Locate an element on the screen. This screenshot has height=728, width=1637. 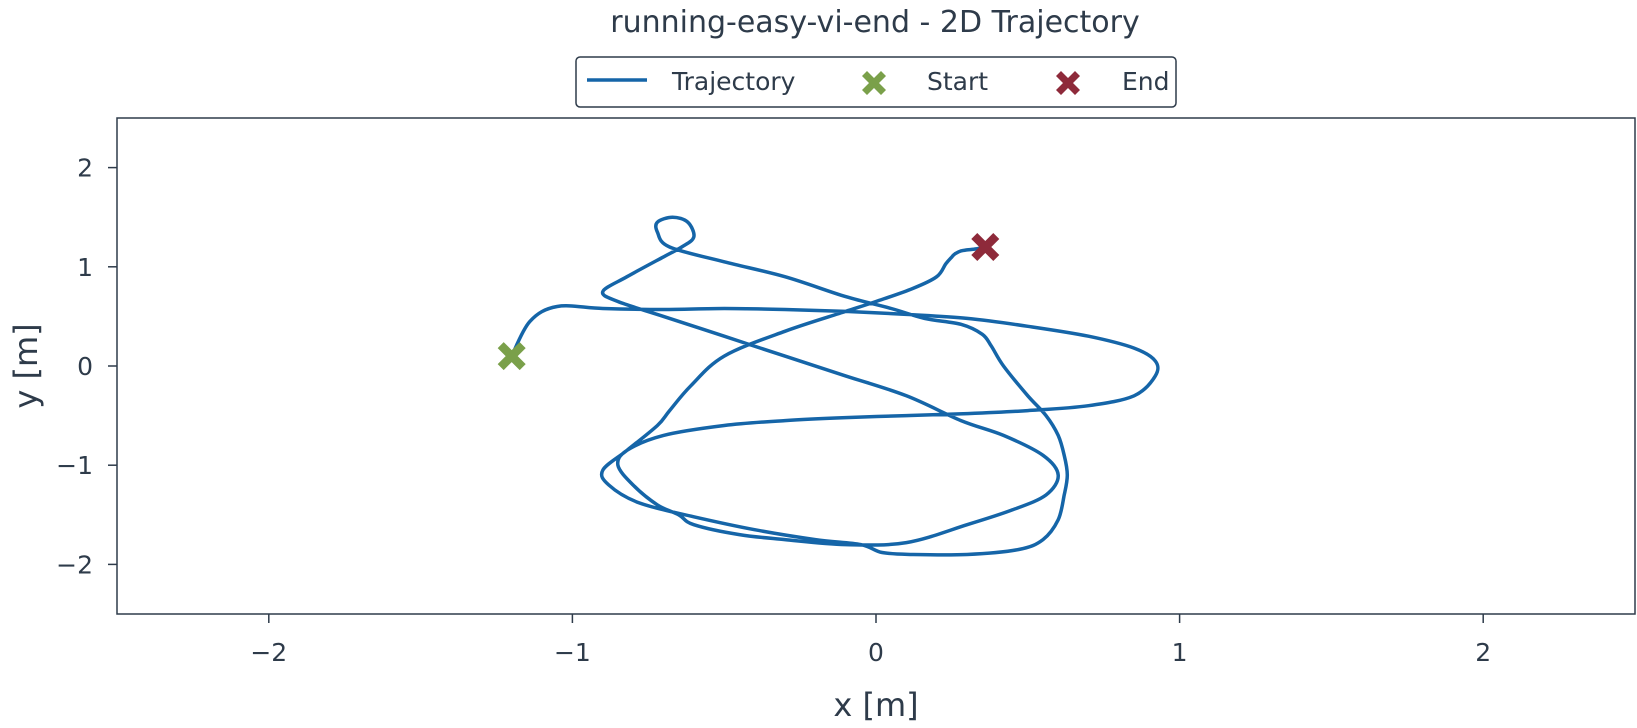
y-tick-label: 0 is located at coordinates (85, 366).